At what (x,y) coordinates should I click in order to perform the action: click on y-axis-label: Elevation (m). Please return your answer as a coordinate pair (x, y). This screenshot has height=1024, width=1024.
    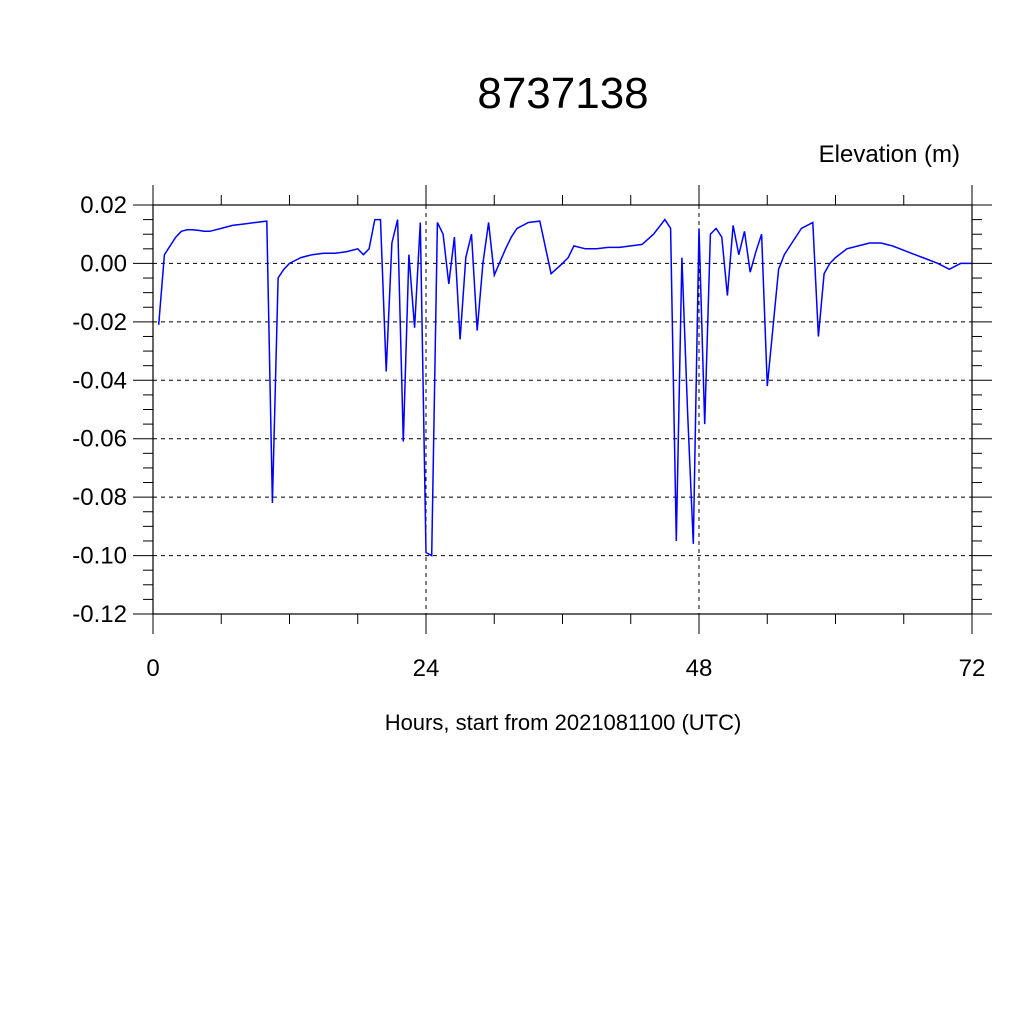
    Looking at the image, I should click on (889, 154).